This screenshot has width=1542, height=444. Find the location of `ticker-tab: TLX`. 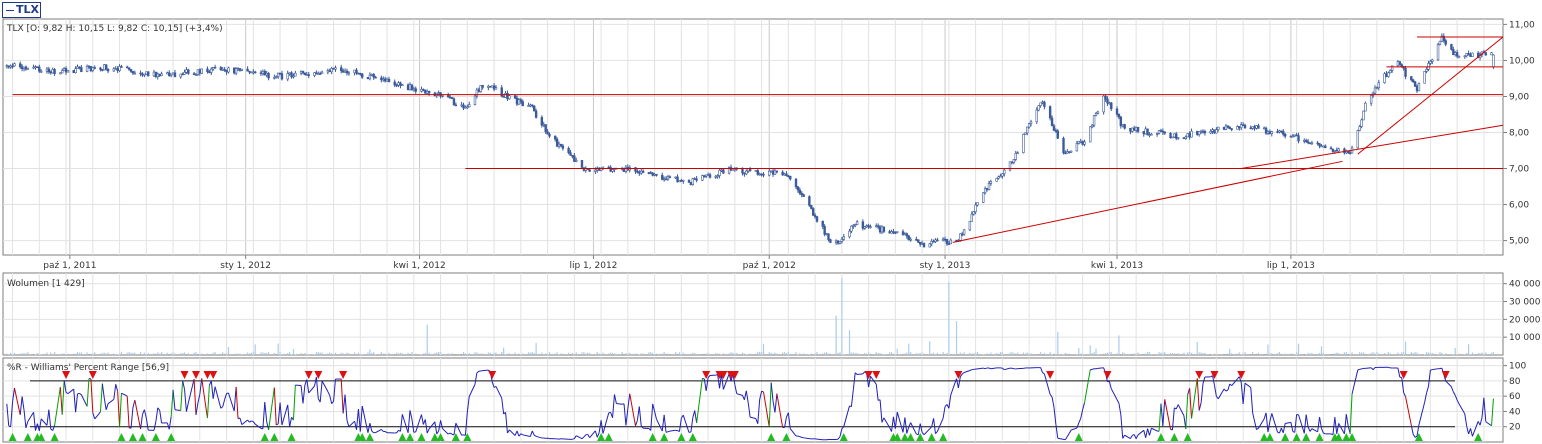

ticker-tab: TLX is located at coordinates (21, 10).